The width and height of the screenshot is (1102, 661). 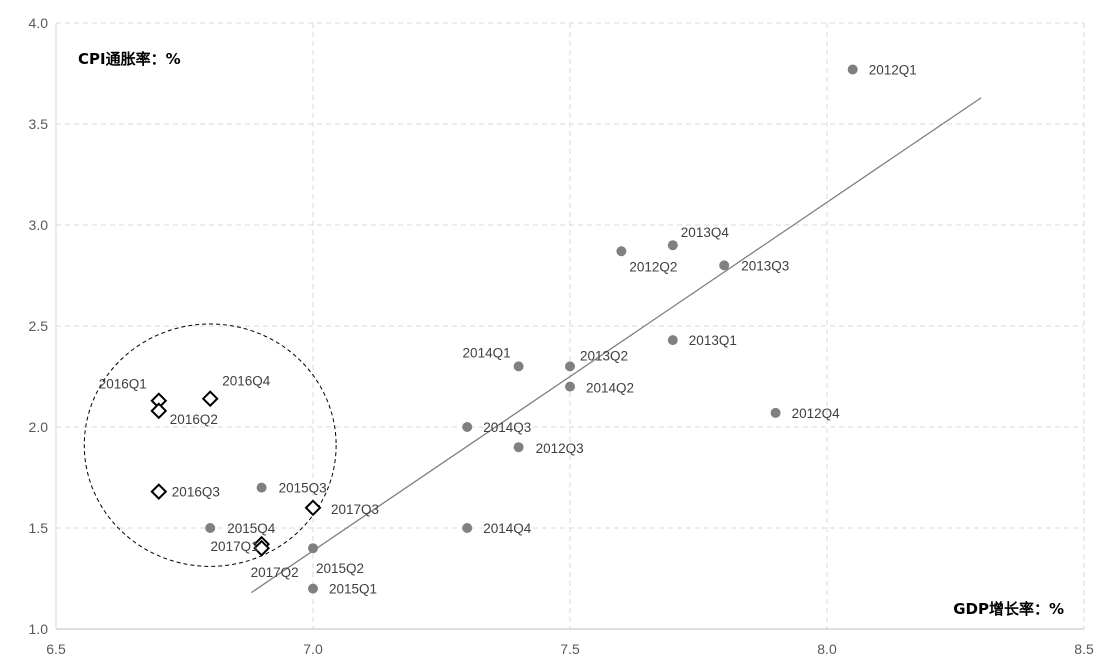 I want to click on y-axis-title: CPI通胀率：%, so click(x=129, y=59).